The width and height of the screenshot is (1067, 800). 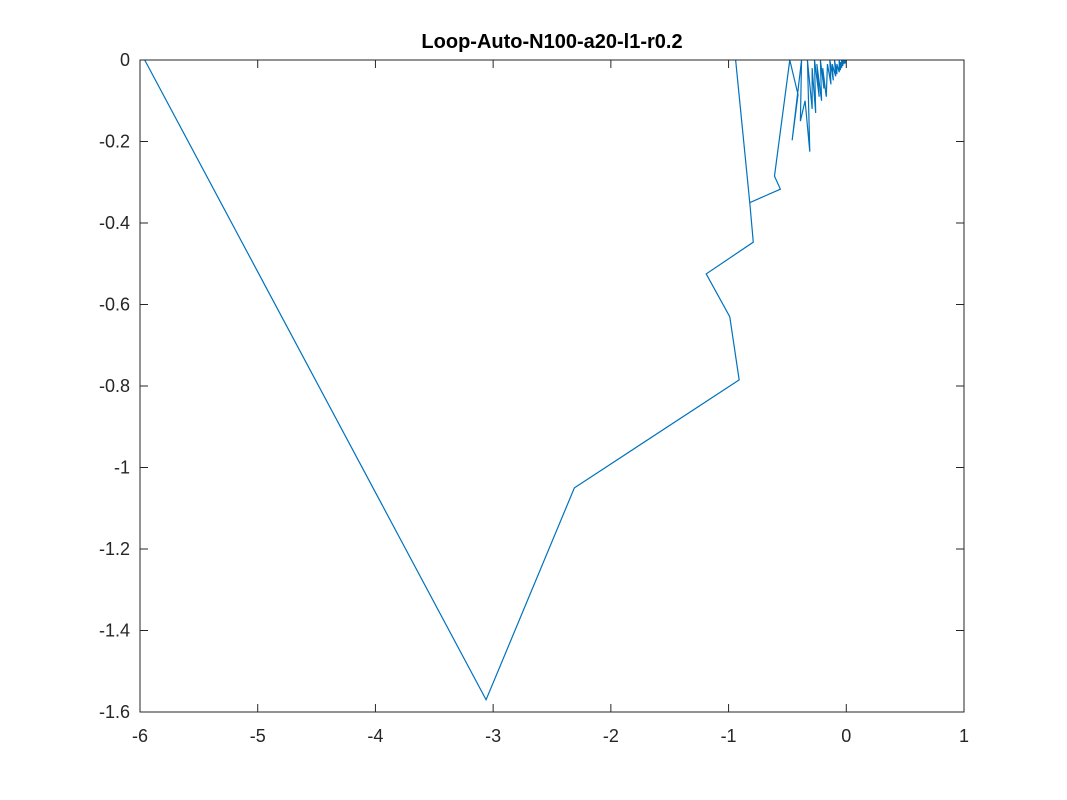 I want to click on y-tick-label: -0.2, so click(x=114, y=142).